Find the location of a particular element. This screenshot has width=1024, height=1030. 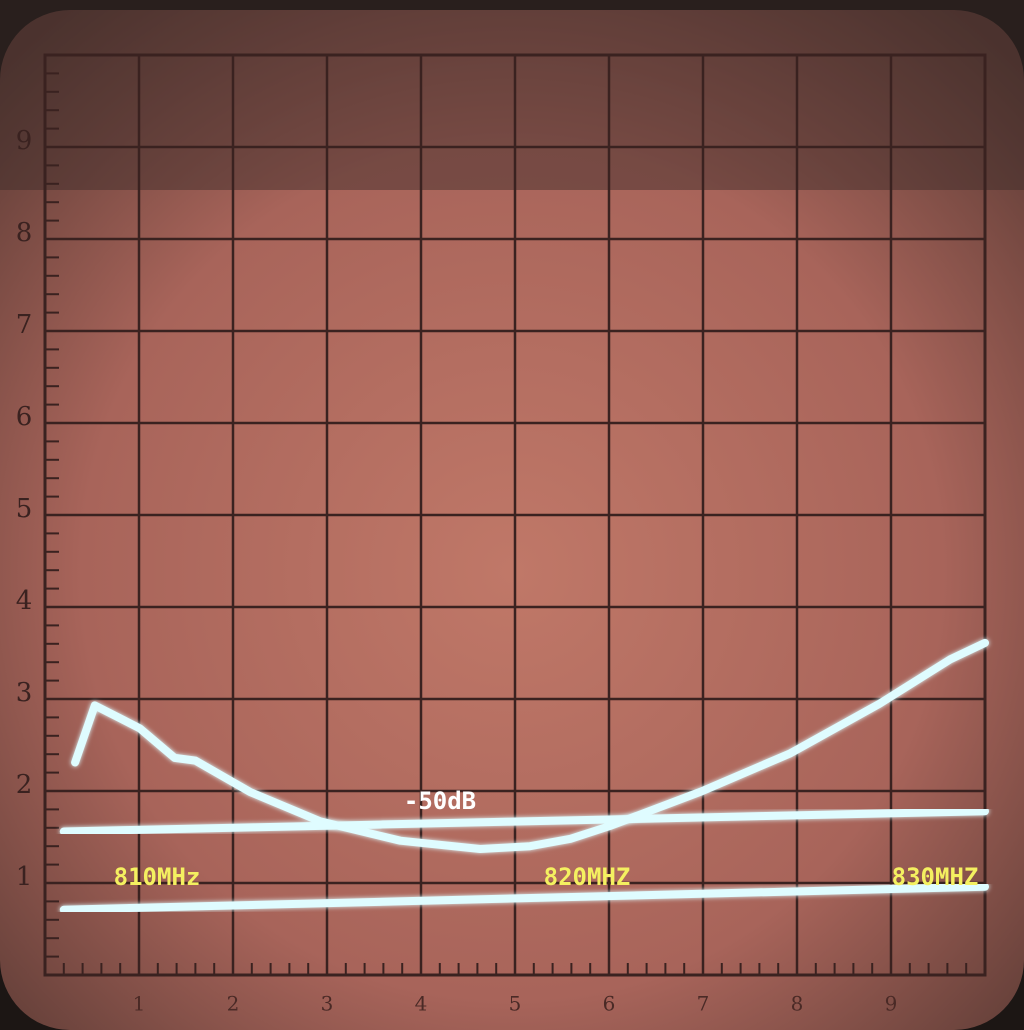

y-tick-label: 1 is located at coordinates (24, 877).